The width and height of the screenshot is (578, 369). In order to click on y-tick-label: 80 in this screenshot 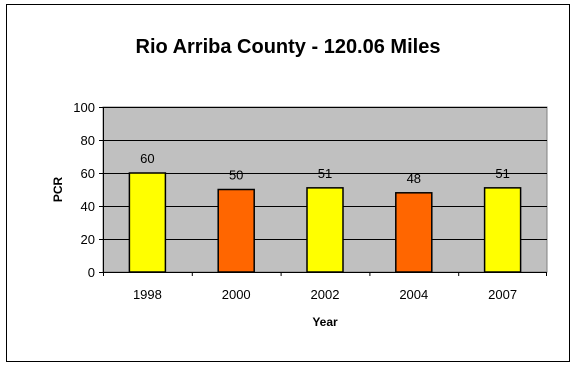, I will do `click(88, 140)`.